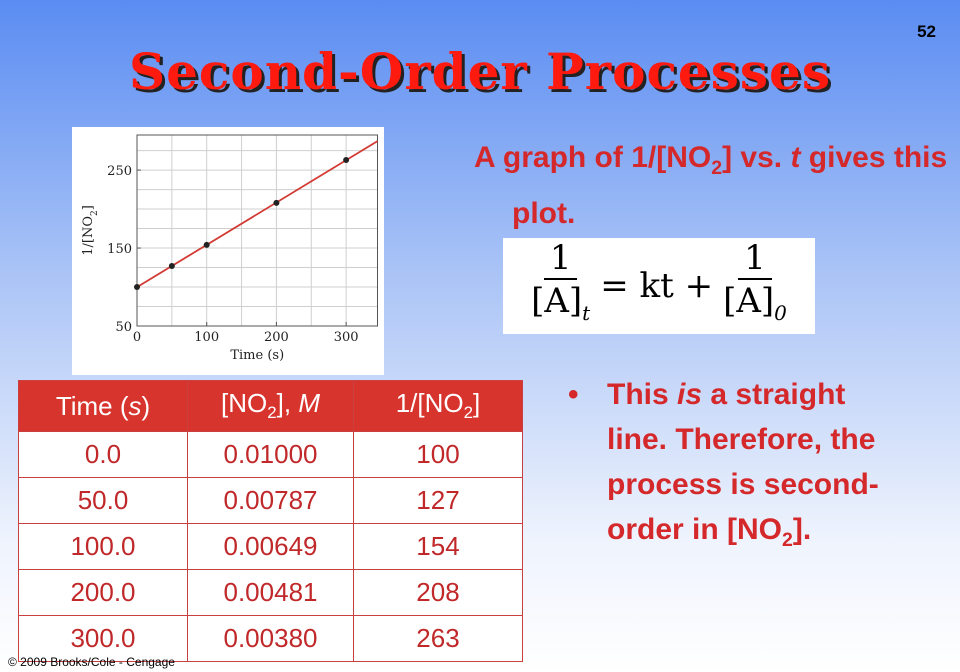 The image size is (960, 672). I want to click on denominator: [A]0, so click(755, 307).